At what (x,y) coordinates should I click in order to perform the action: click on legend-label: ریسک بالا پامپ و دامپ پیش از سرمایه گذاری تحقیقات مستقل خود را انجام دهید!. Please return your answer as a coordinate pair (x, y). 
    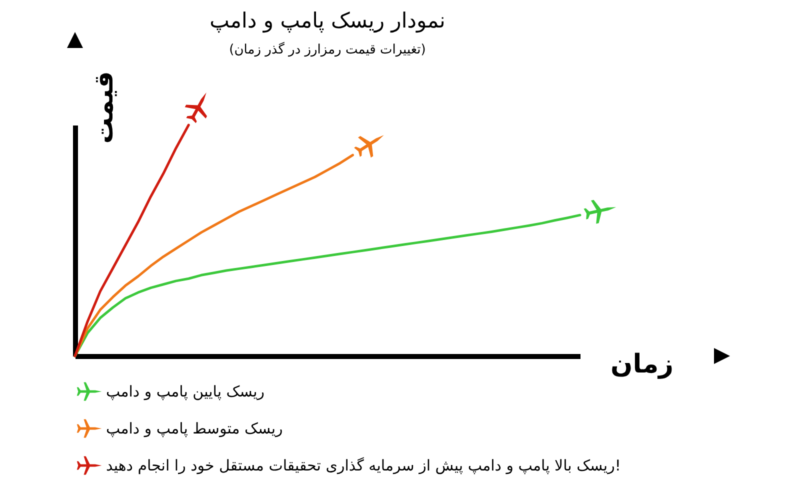
    Looking at the image, I should click on (363, 465).